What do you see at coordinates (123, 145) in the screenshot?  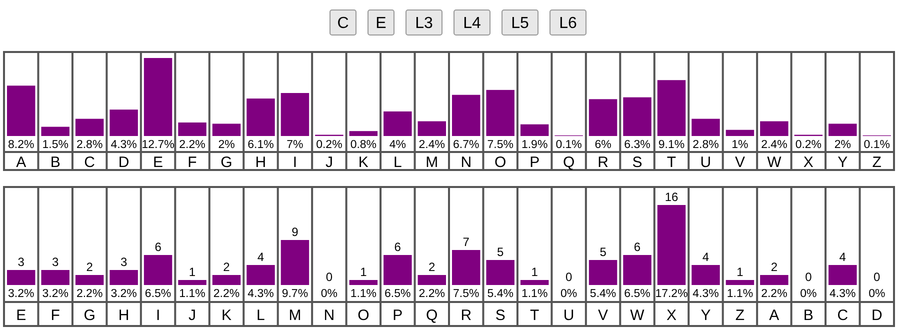 I see `data-label: 4.3%` at bounding box center [123, 145].